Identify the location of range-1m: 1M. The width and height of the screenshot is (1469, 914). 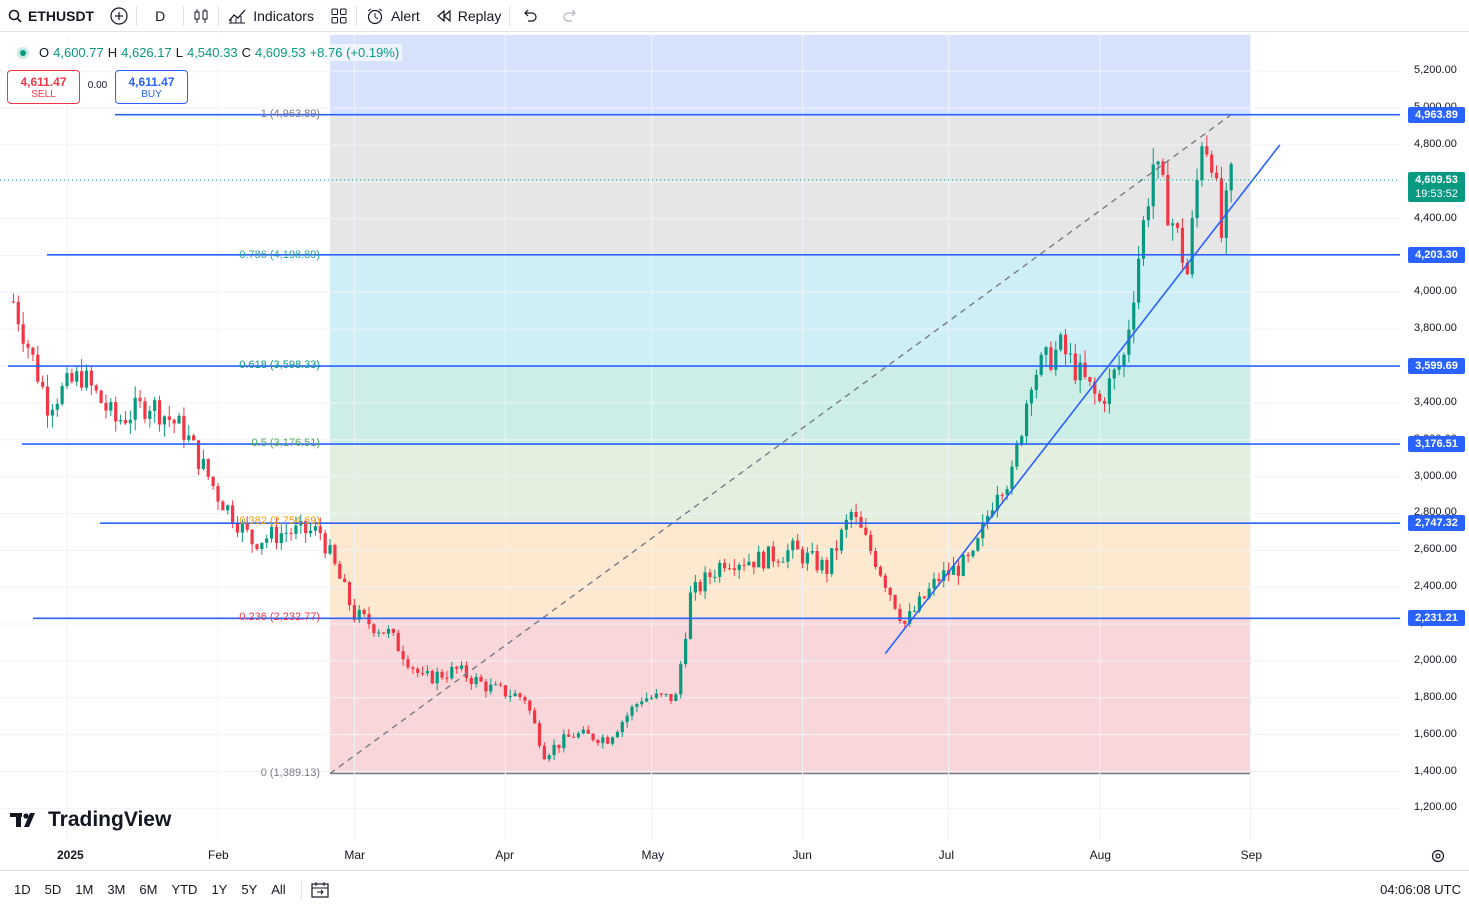
(84, 889).